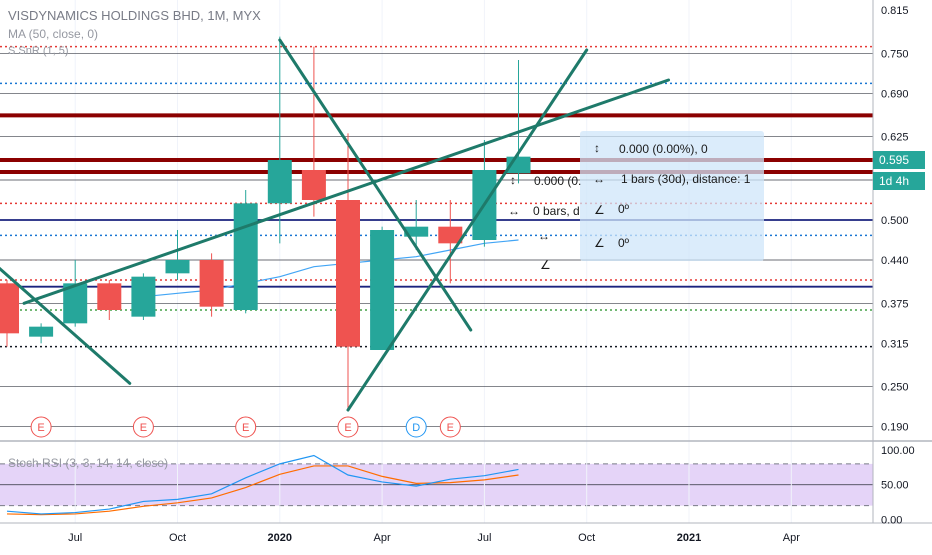 The image size is (932, 555). Describe the element at coordinates (280, 538) in the screenshot. I see `time-tick-label-2: 2020` at that location.